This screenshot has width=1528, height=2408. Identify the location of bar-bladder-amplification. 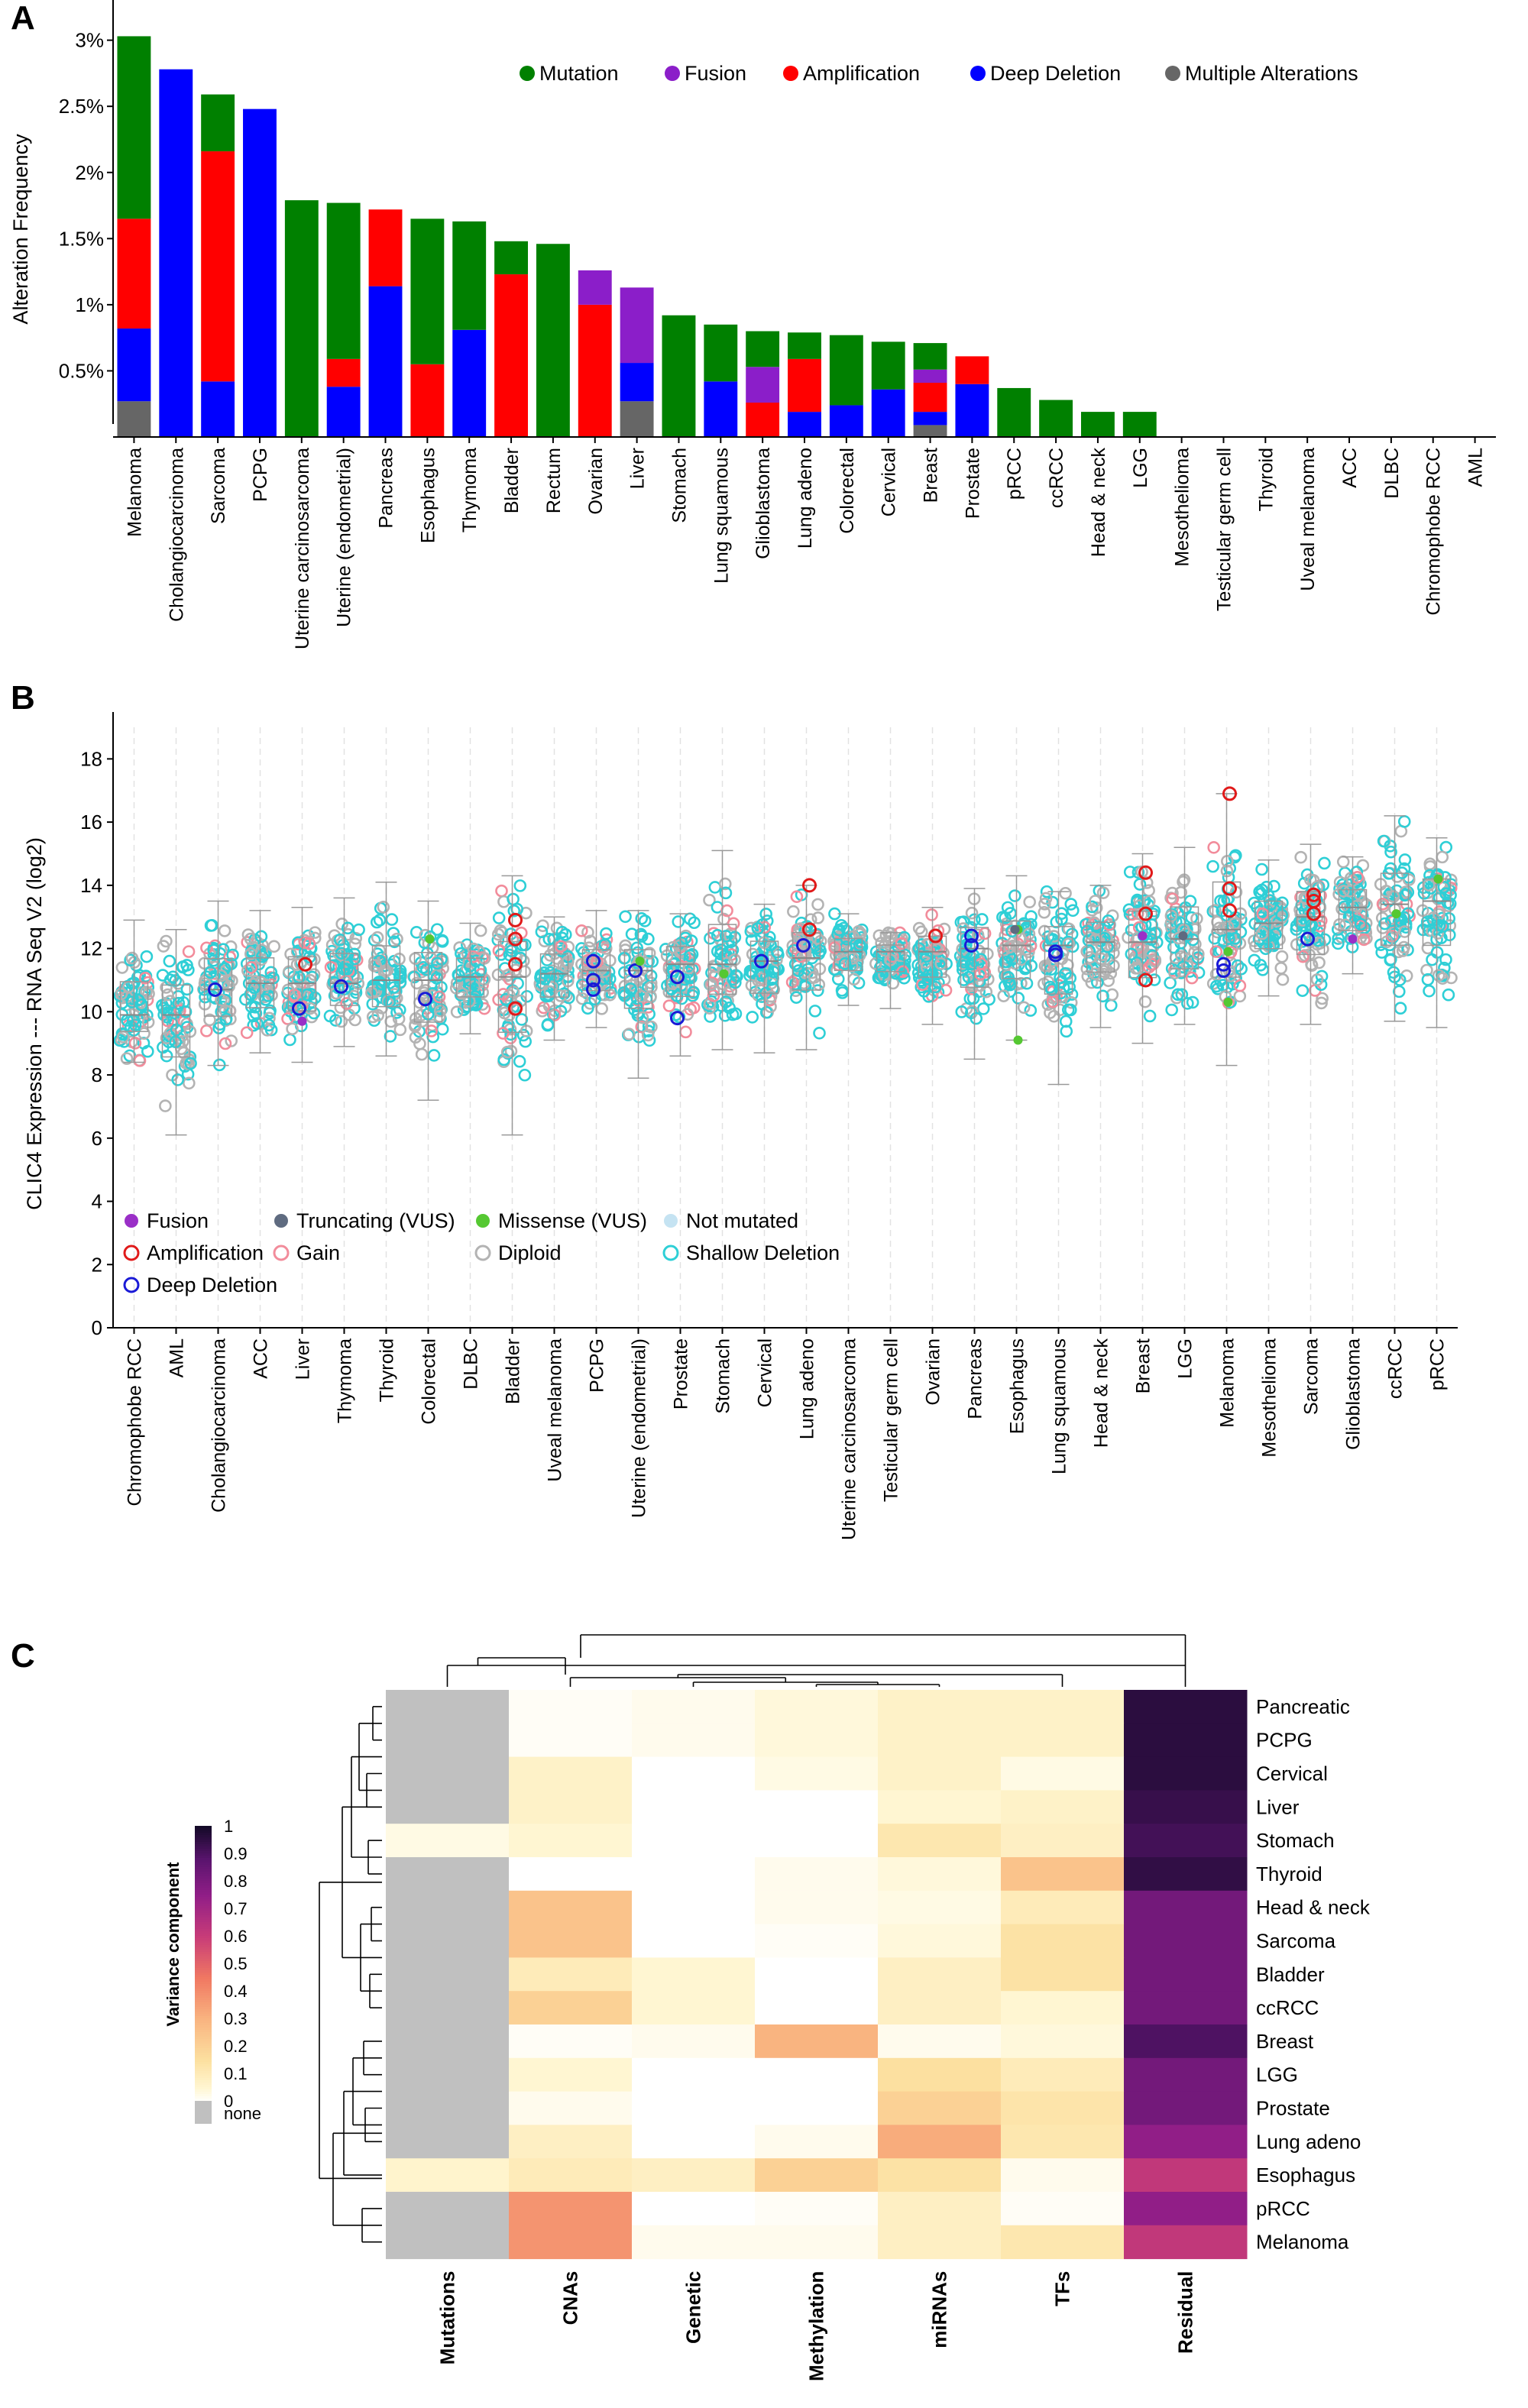
(511, 355).